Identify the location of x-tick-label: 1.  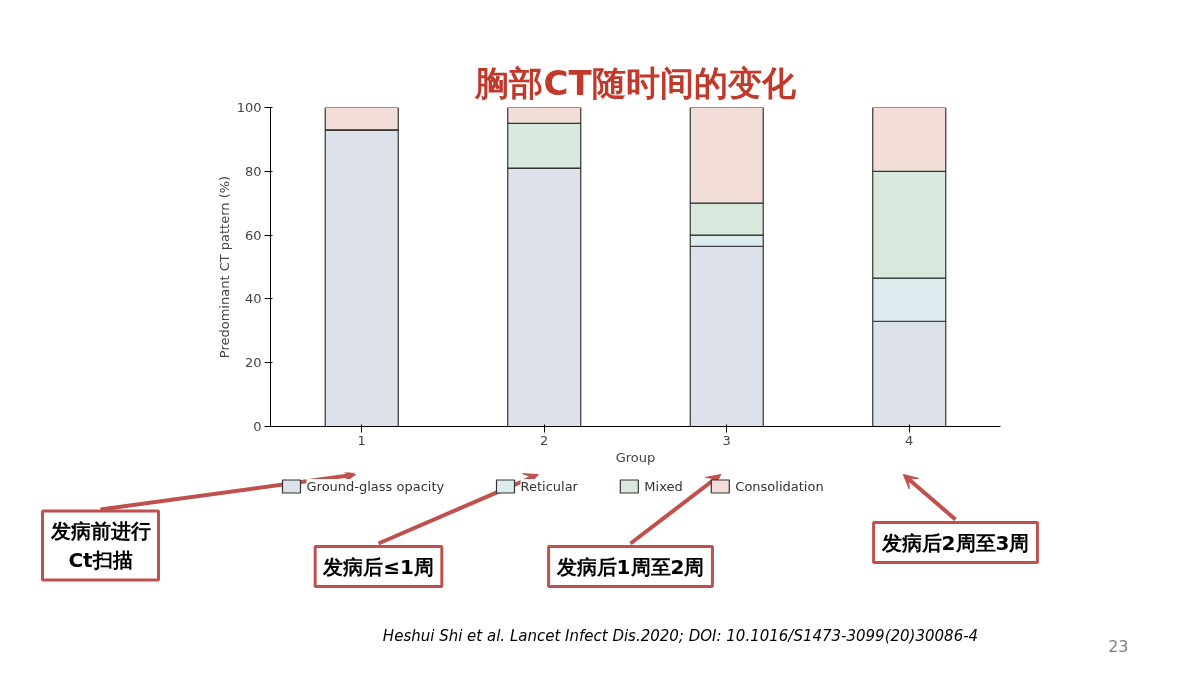
(361, 440).